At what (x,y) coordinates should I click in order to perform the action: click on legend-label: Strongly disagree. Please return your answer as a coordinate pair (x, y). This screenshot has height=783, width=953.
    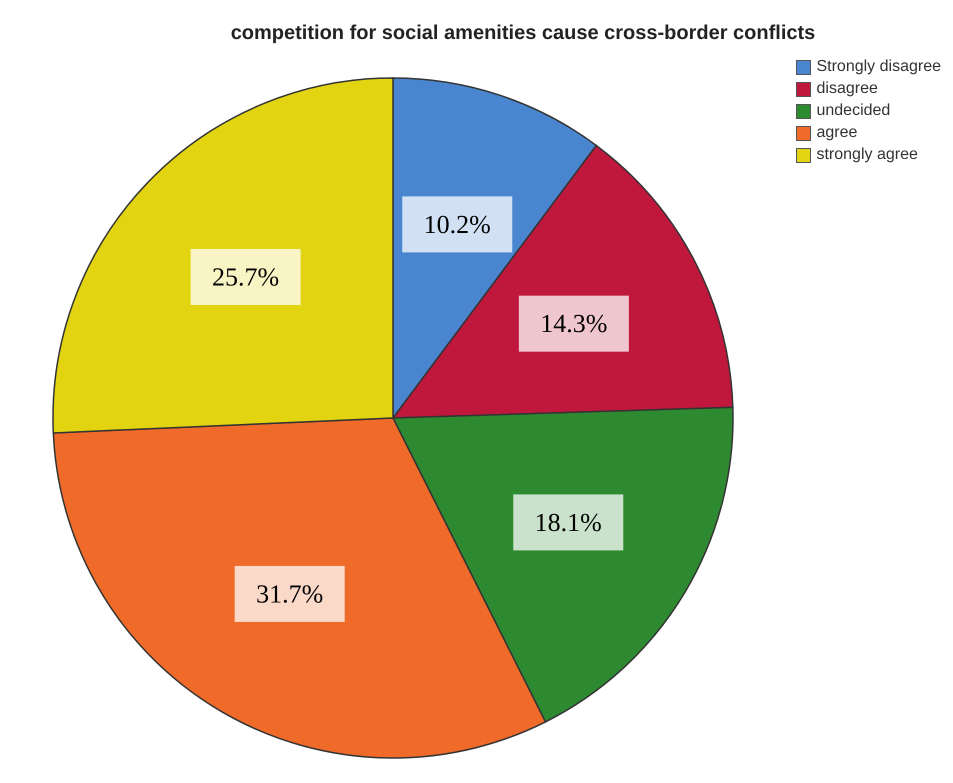
    Looking at the image, I should click on (878, 67).